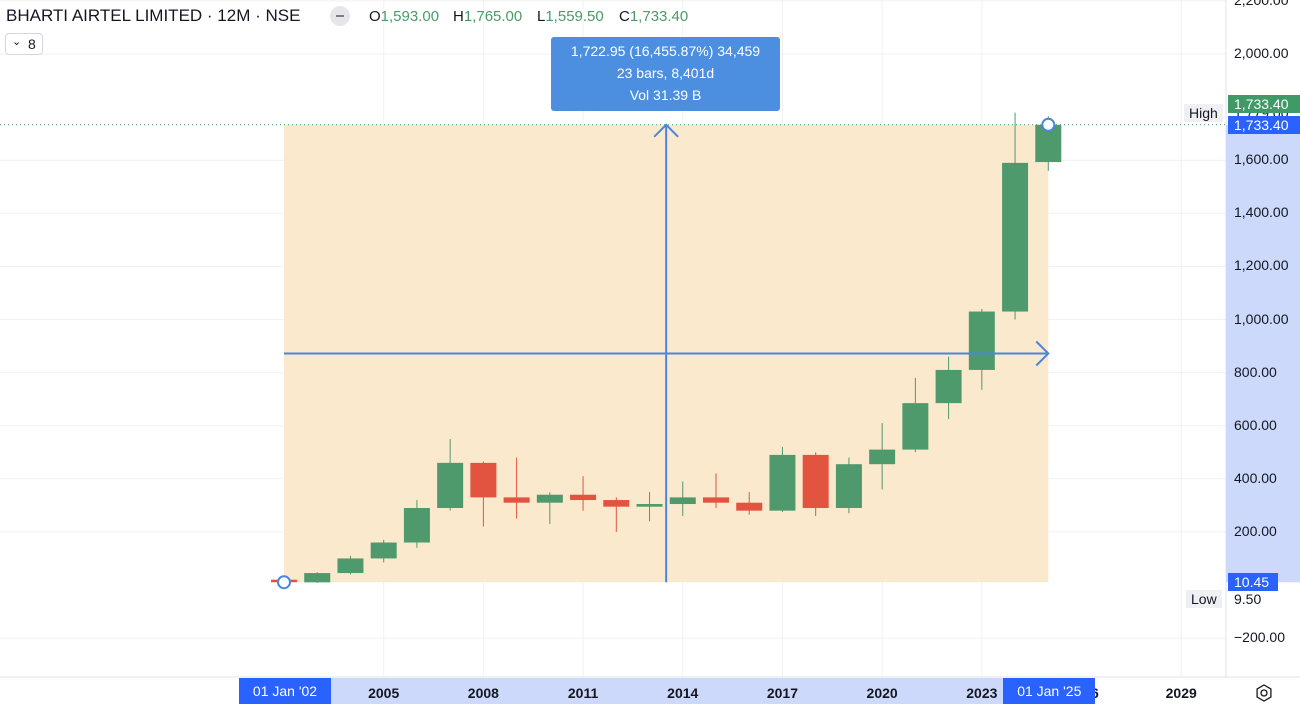 This screenshot has width=1300, height=704. I want to click on ohlc-key: O, so click(375, 16).